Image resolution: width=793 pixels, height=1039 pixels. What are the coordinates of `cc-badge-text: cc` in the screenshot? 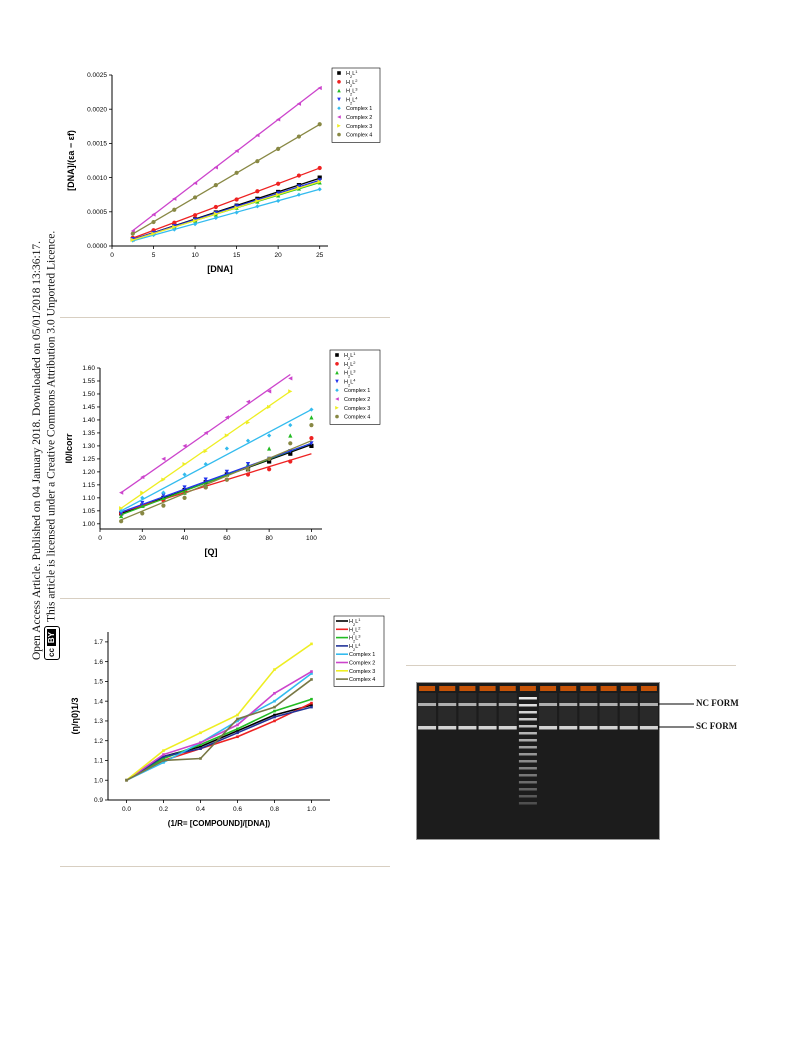 It's located at (51, 652).